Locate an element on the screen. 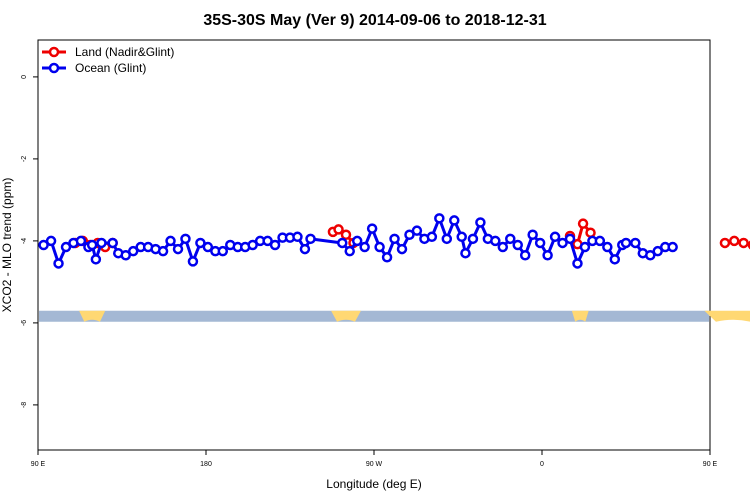 The height and width of the screenshot is (500, 750). y-tick-label: -6 is located at coordinates (24, 323).